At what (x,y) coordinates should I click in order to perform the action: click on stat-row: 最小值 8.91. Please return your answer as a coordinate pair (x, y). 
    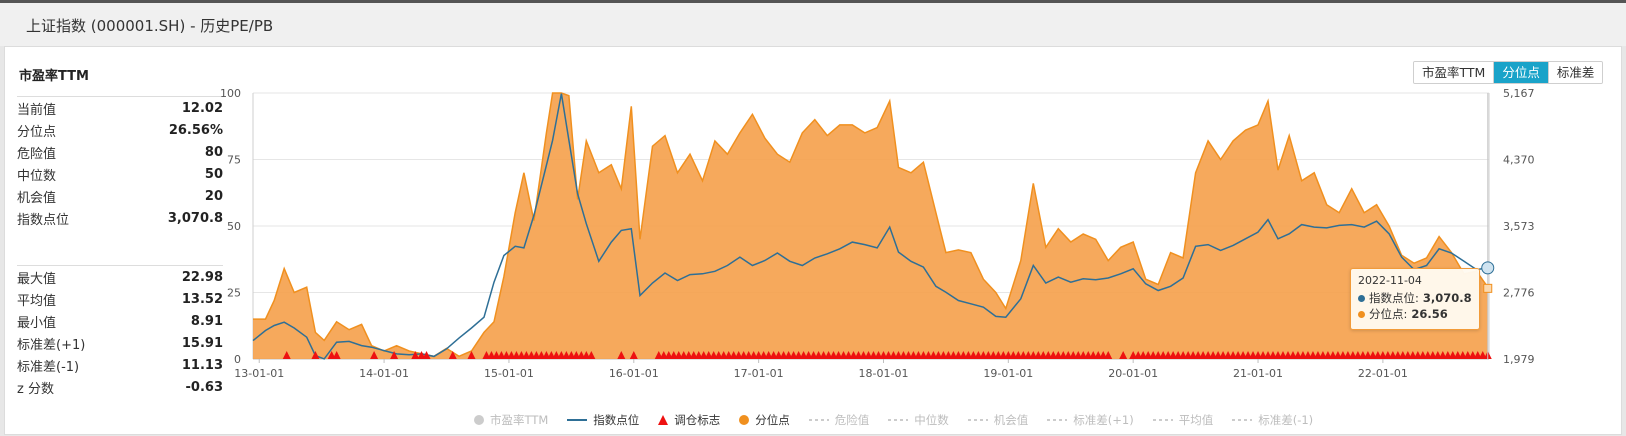
    Looking at the image, I should click on (120, 321).